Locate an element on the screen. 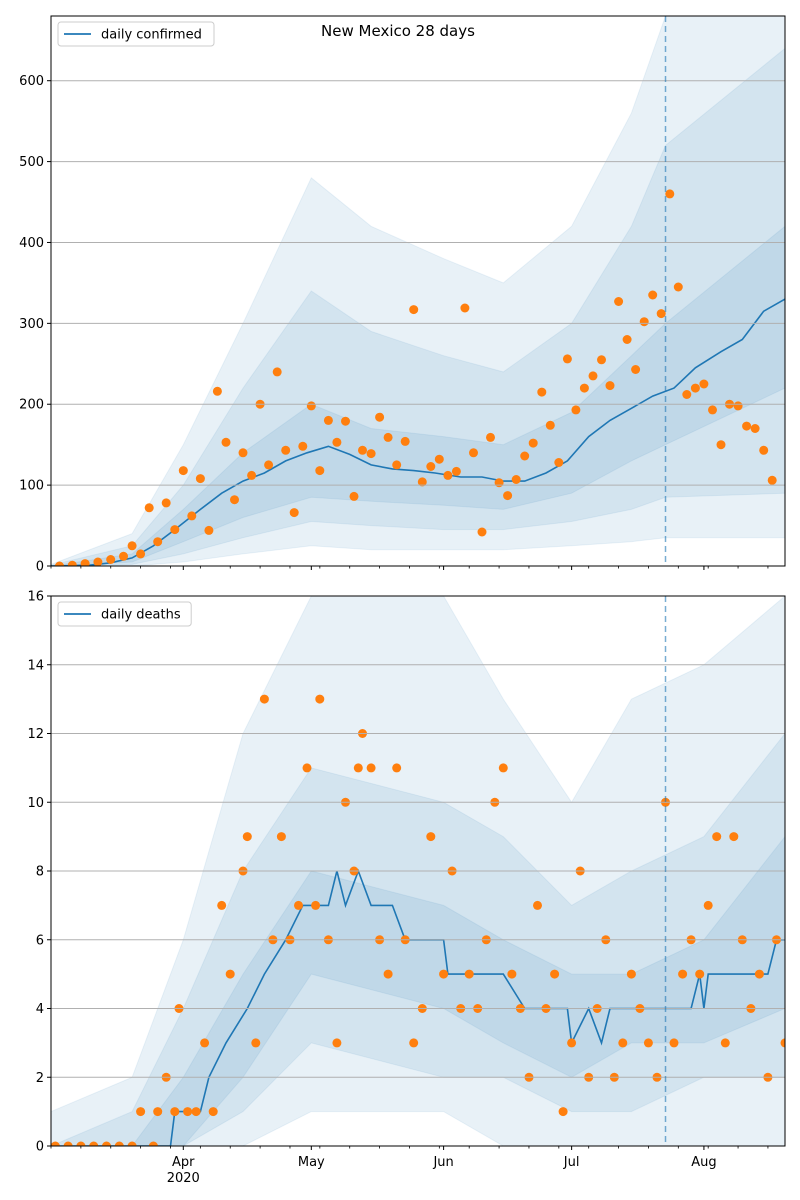 The width and height of the screenshot is (800, 1200). legend: daily confirmed is located at coordinates (136, 34).